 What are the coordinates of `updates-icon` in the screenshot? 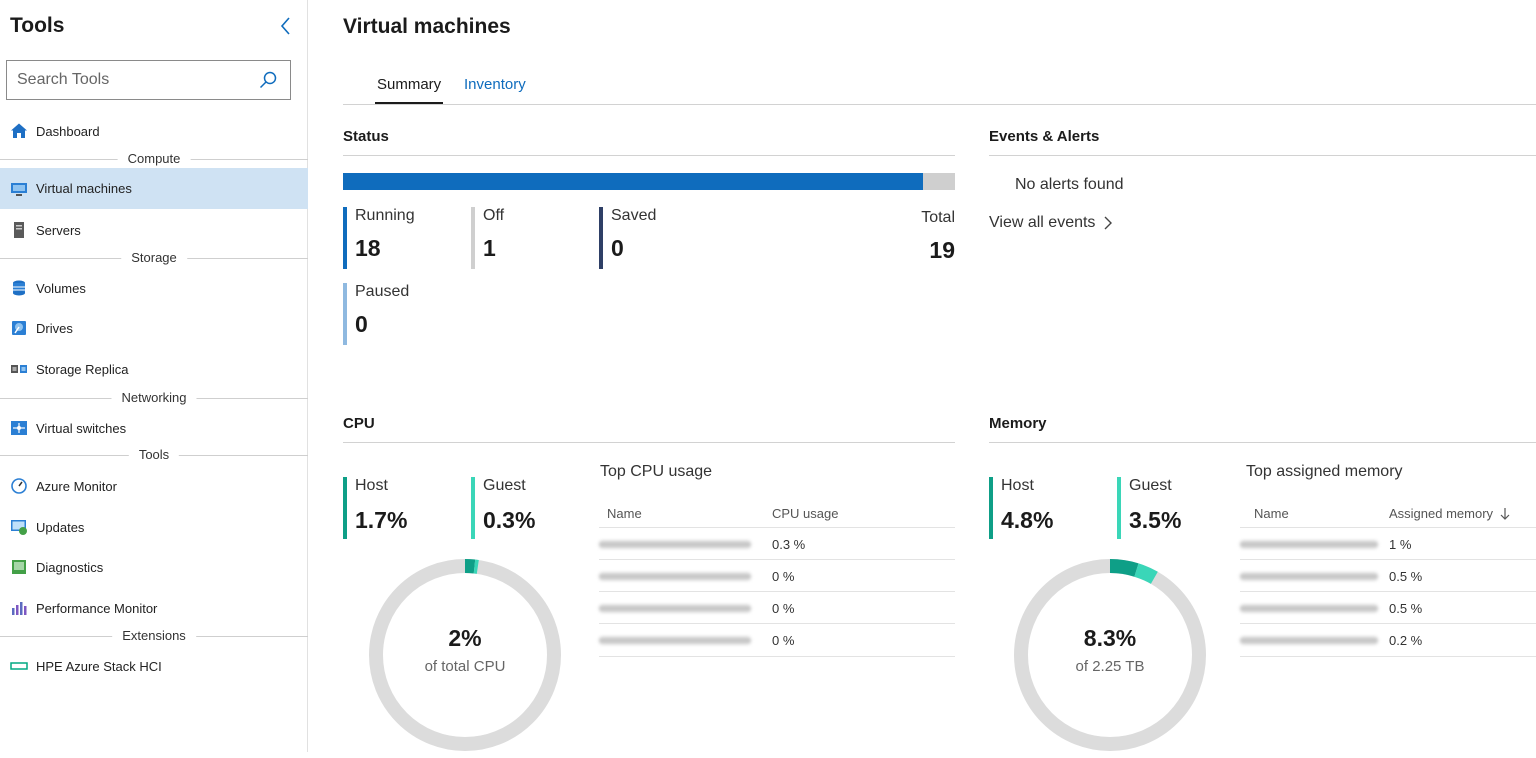 It's located at (19, 527).